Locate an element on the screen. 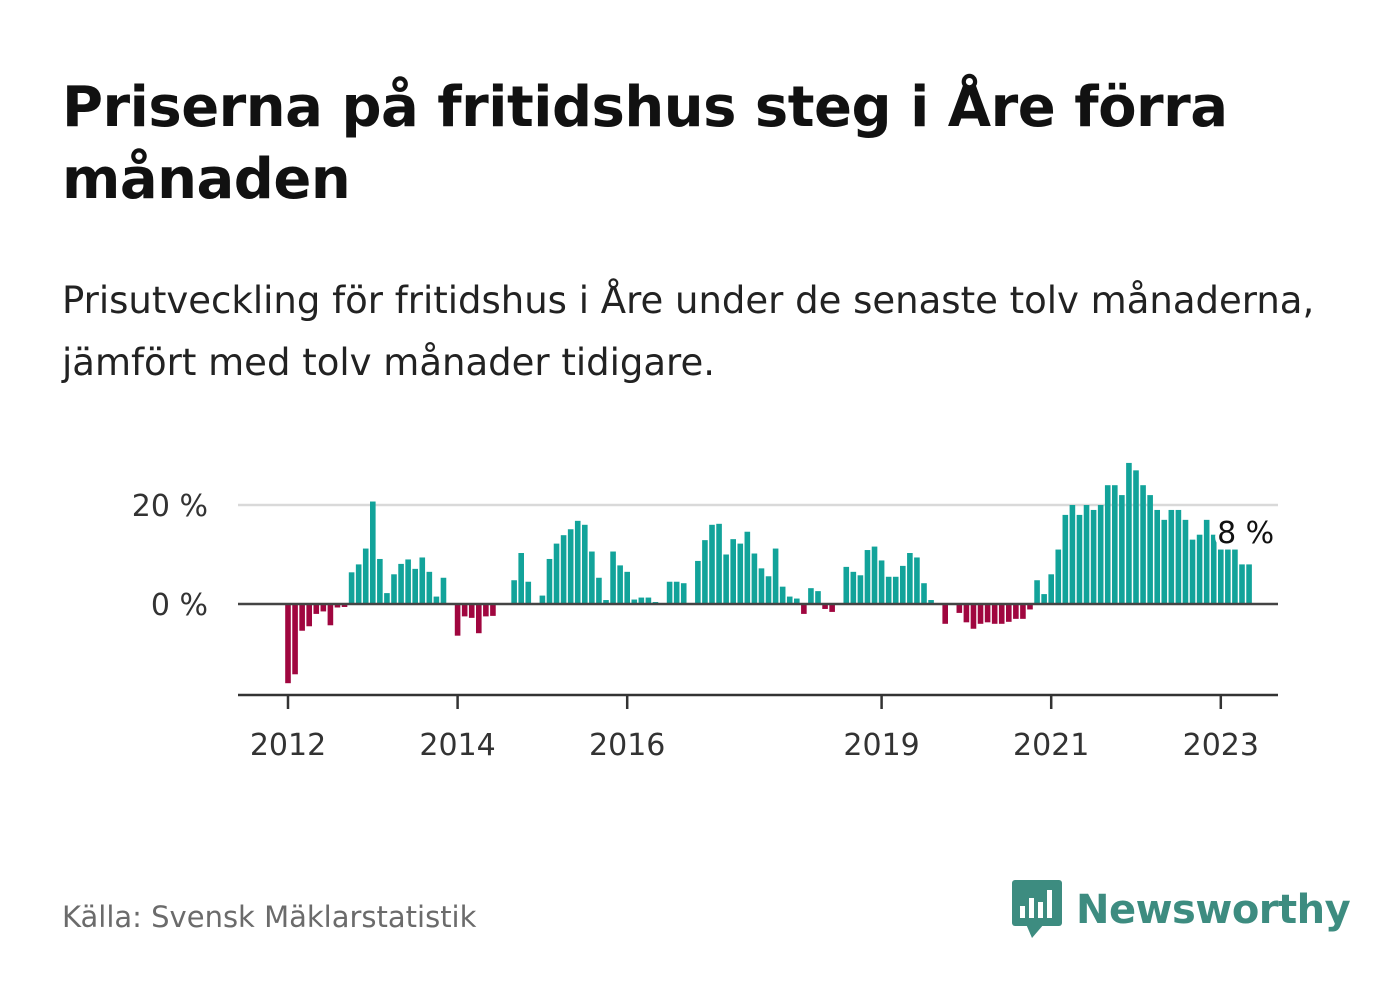 The image size is (1382, 999). brand-name: Newsworthy is located at coordinates (1213, 910).